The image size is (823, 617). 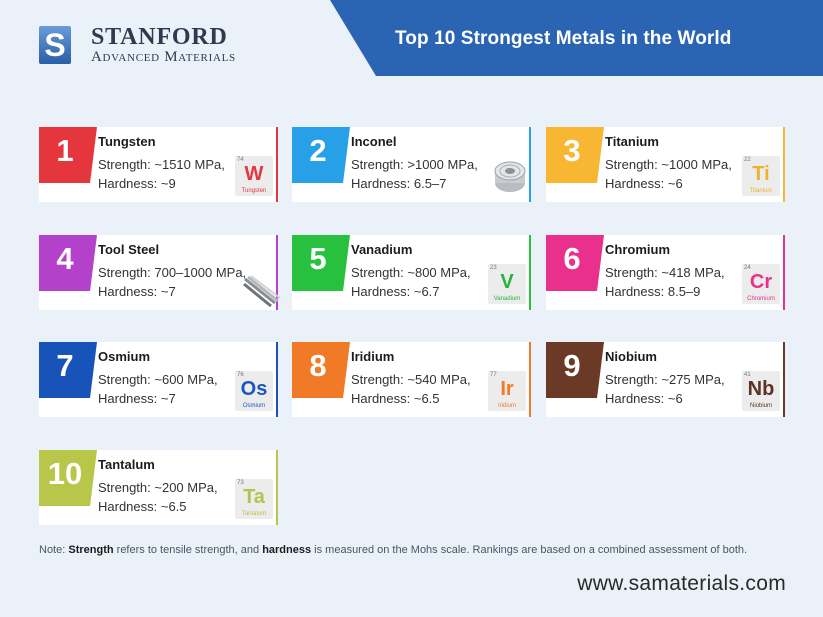 I want to click on strength-text: Strength: ~1510 MPa,, so click(x=161, y=164).